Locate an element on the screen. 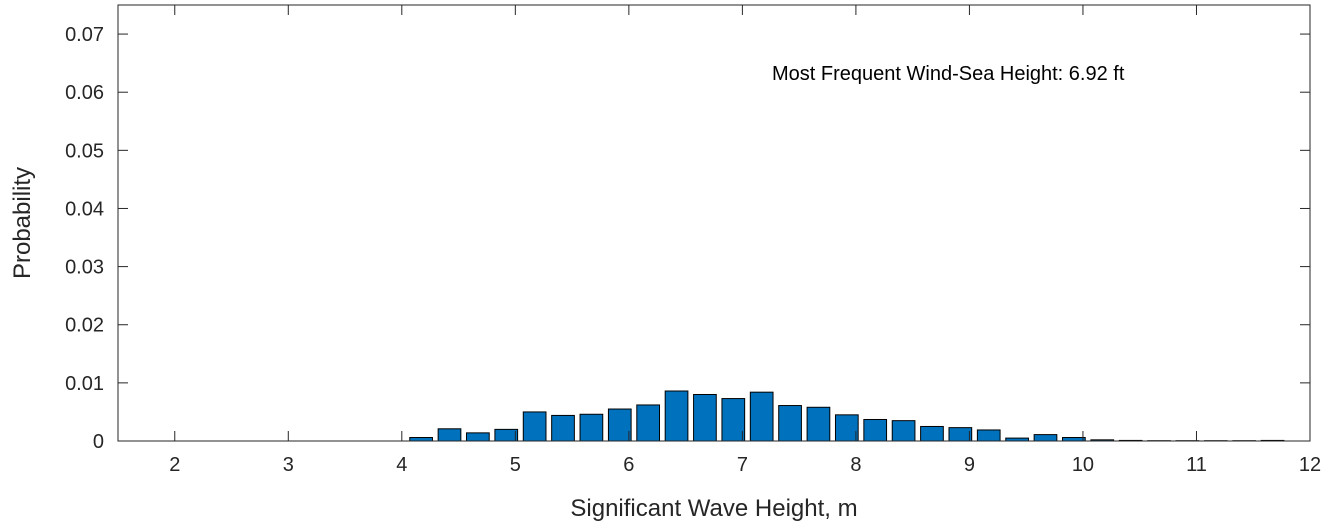  x-tick-label: 4 is located at coordinates (401, 465).